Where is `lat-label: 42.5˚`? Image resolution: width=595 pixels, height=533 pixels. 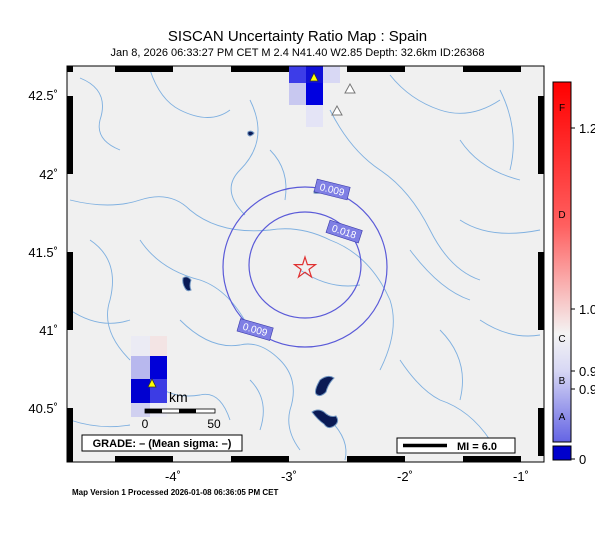 lat-label: 42.5˚ is located at coordinates (43, 95).